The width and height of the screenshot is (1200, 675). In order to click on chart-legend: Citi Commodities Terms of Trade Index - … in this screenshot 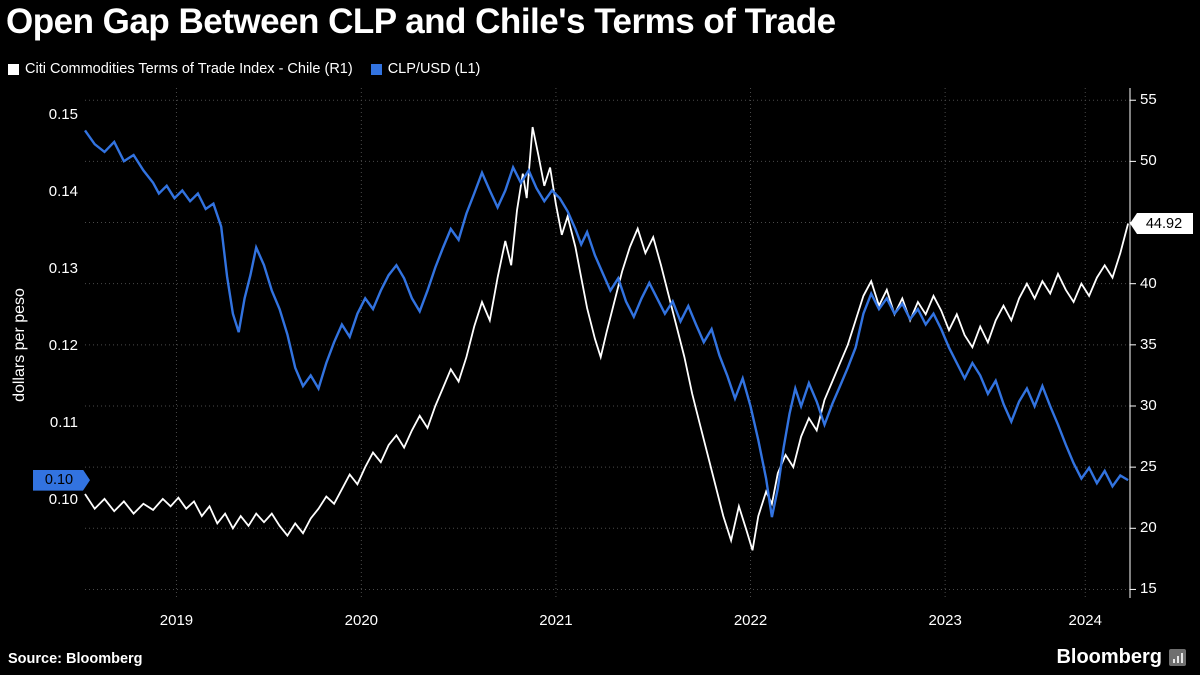, I will do `click(244, 69)`.